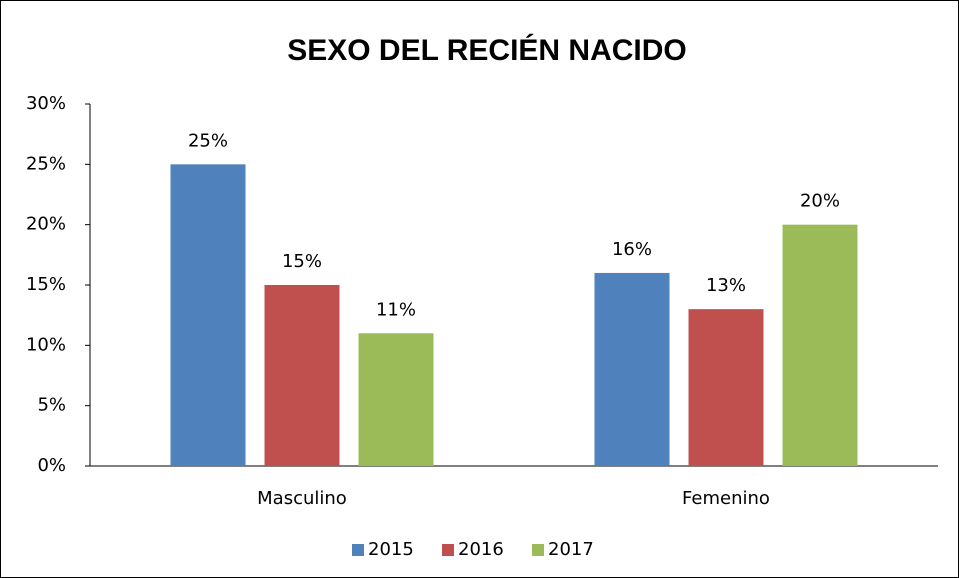 This screenshot has width=959, height=578. Describe the element at coordinates (820, 201) in the screenshot. I see `data-label: 20%` at that location.